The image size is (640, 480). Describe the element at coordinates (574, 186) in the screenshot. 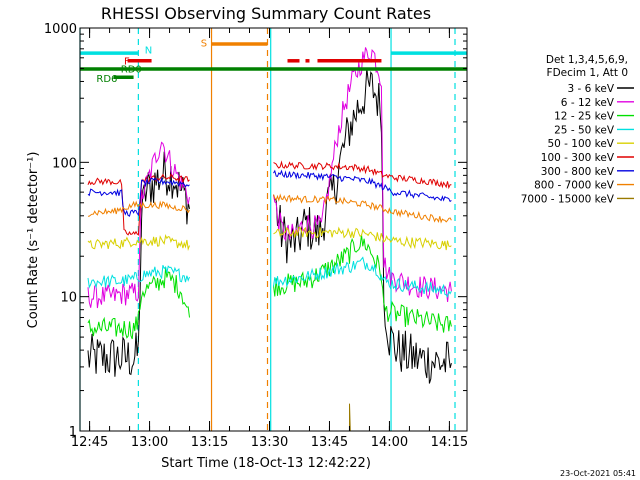

I see `legend-entry-label: 800 - 7000 keV` at that location.